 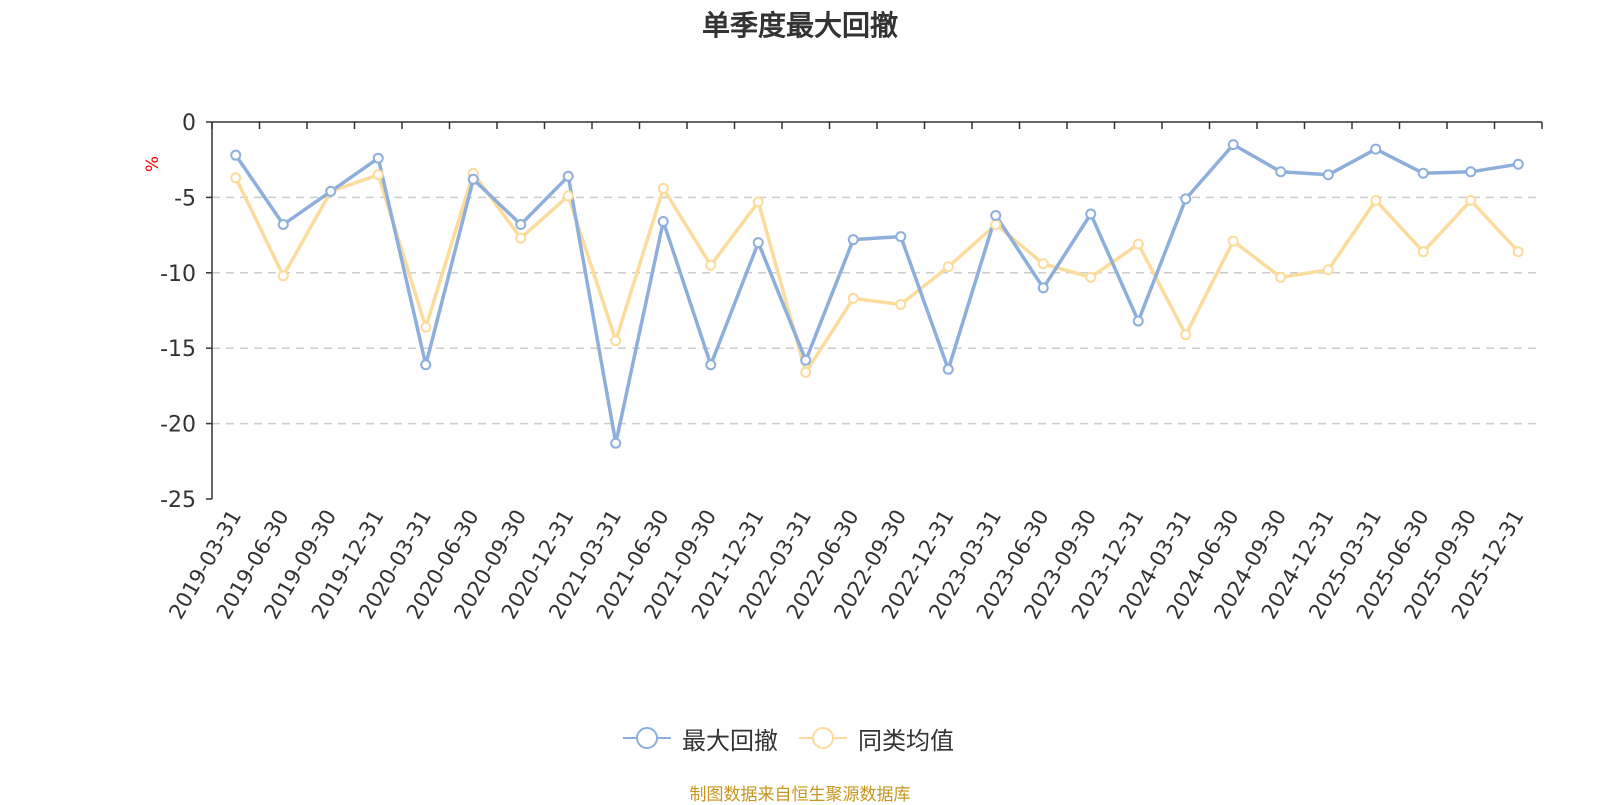 I want to click on legend-item-max-drawdown: 最大回撤, so click(x=700, y=738).